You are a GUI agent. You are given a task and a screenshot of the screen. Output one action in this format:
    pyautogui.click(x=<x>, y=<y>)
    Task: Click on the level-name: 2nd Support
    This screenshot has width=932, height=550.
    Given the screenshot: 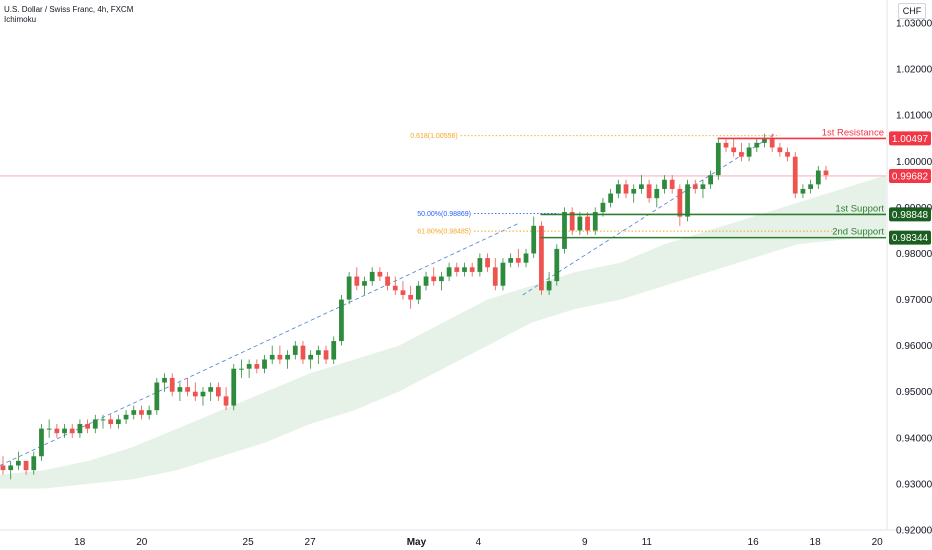 What is the action you would take?
    pyautogui.click(x=858, y=232)
    